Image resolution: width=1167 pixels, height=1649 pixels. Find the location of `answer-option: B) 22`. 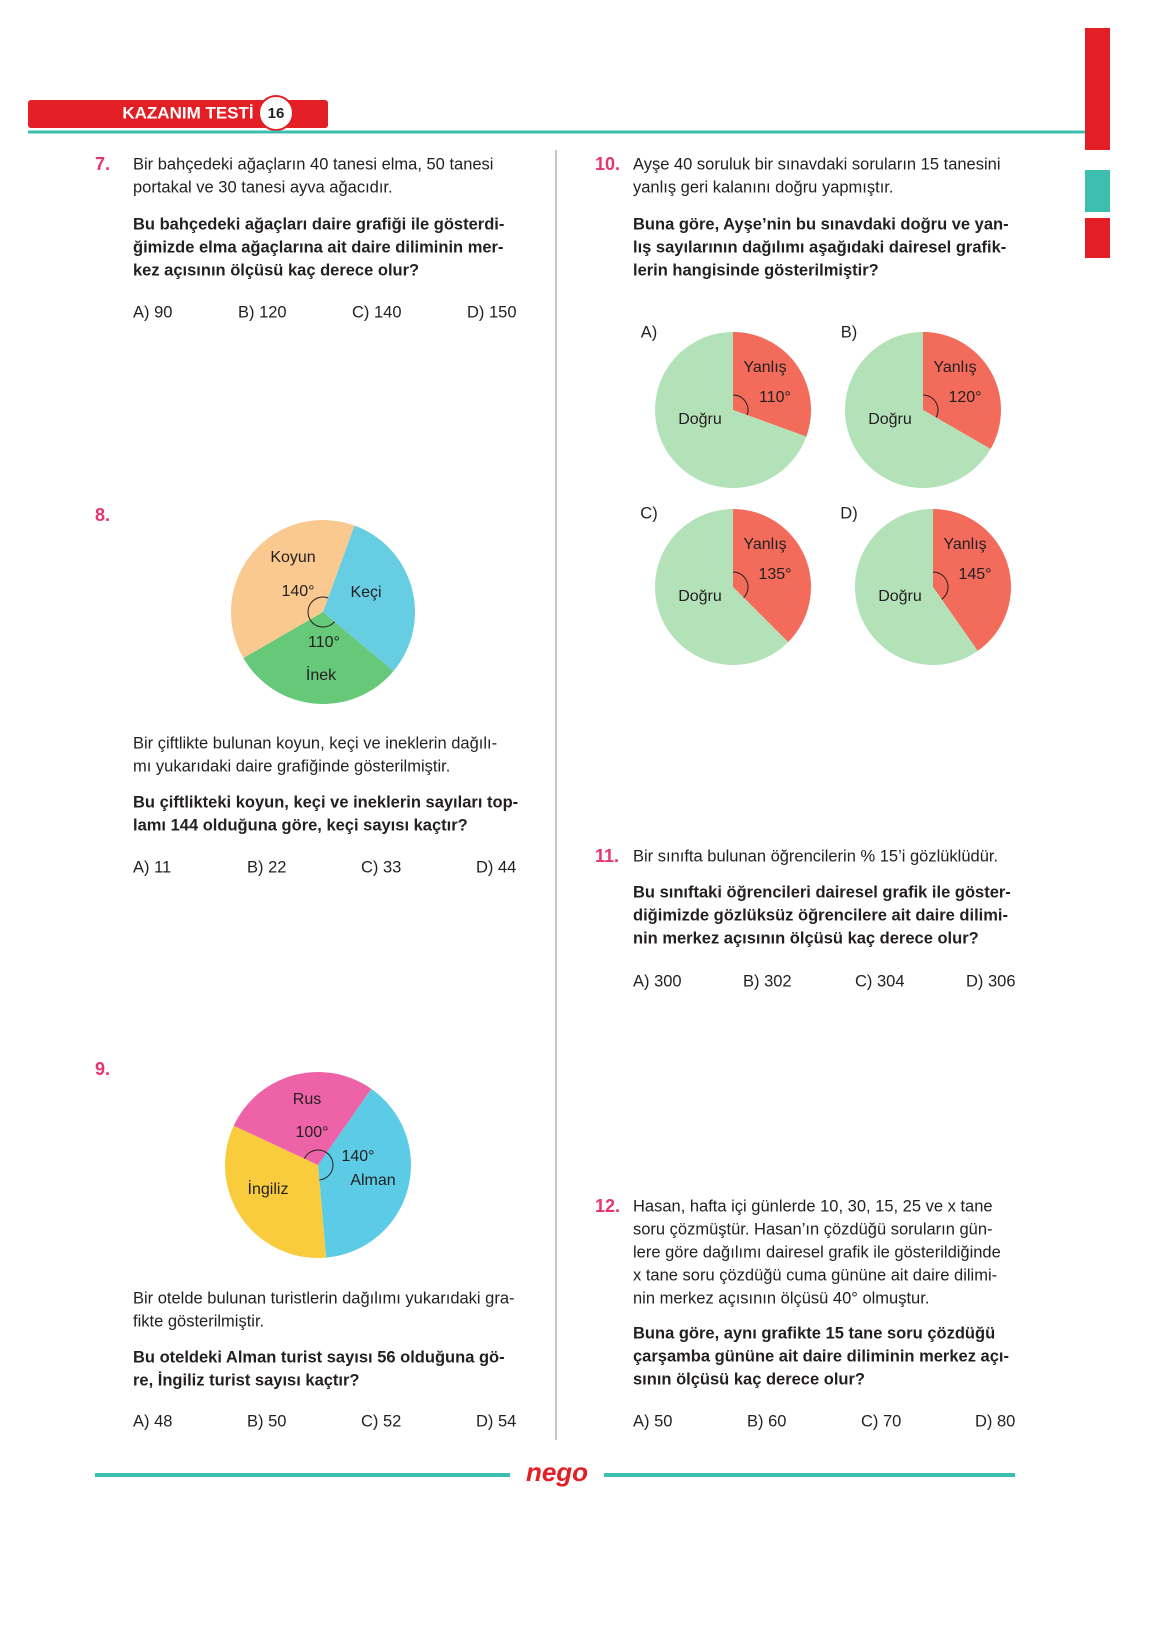

answer-option: B) 22 is located at coordinates (266, 867).